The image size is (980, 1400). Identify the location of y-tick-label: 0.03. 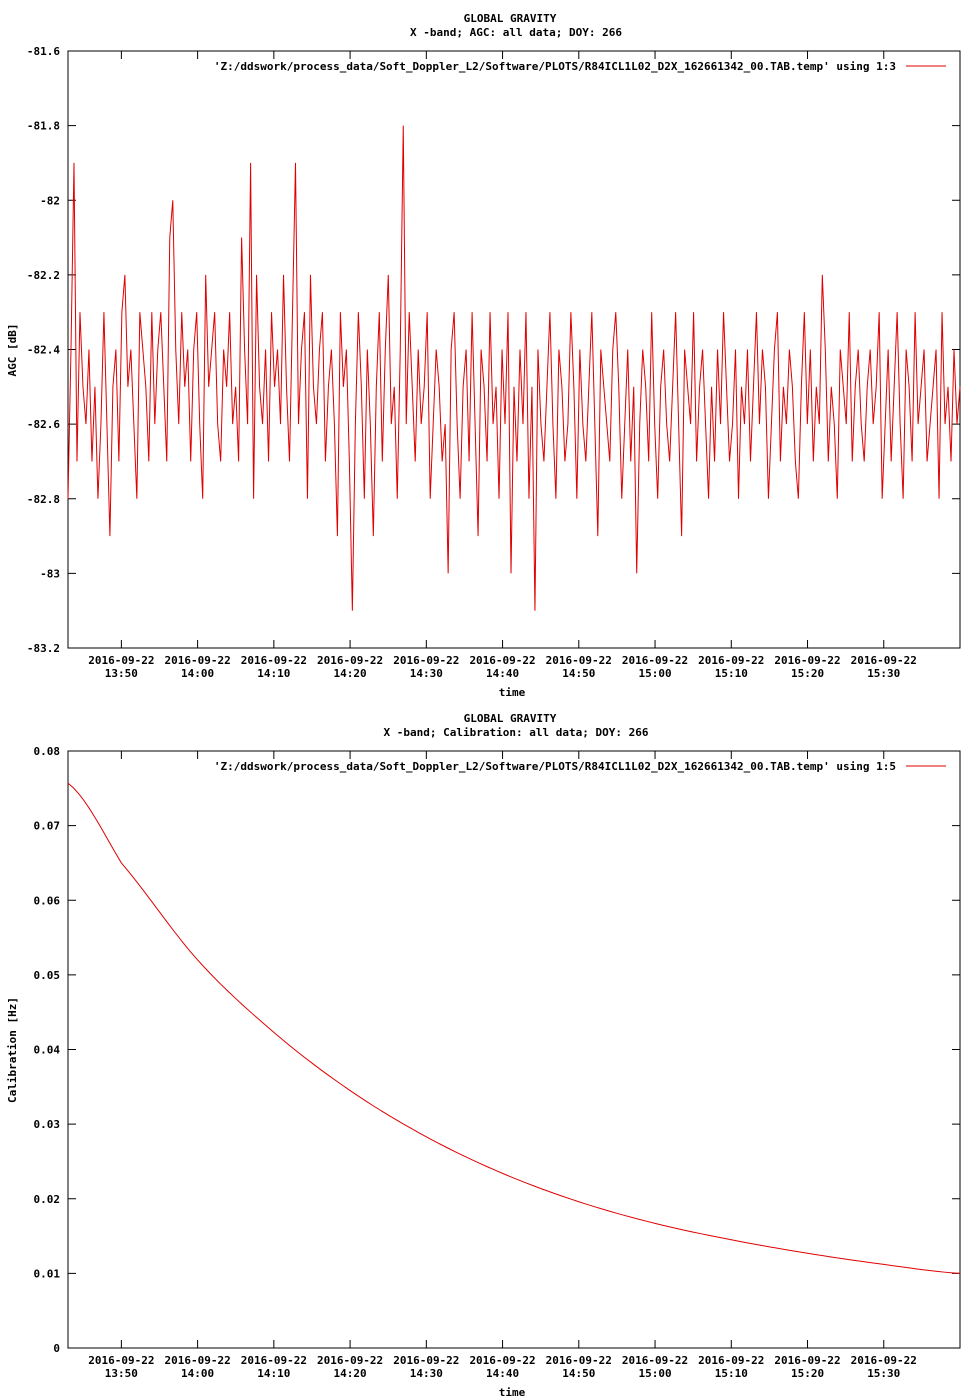
(47, 1124).